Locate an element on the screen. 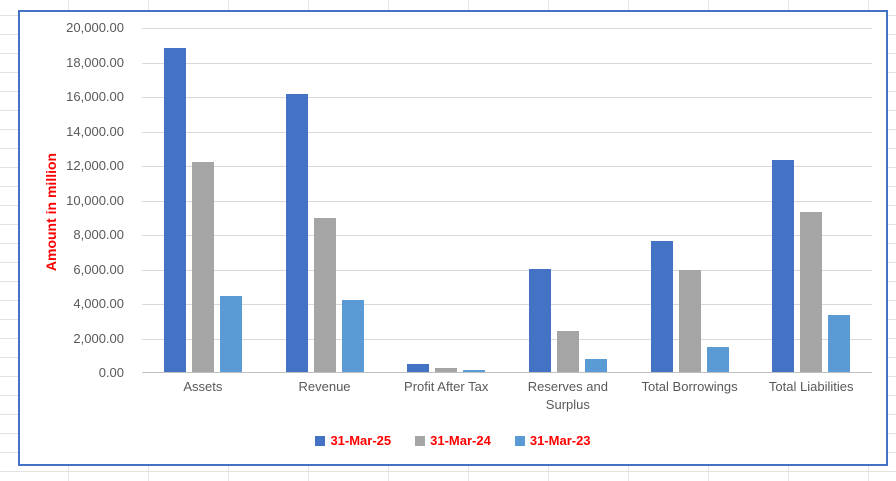 The height and width of the screenshot is (481, 896). bar-group-reserves-and-surplus is located at coordinates (568, 200).